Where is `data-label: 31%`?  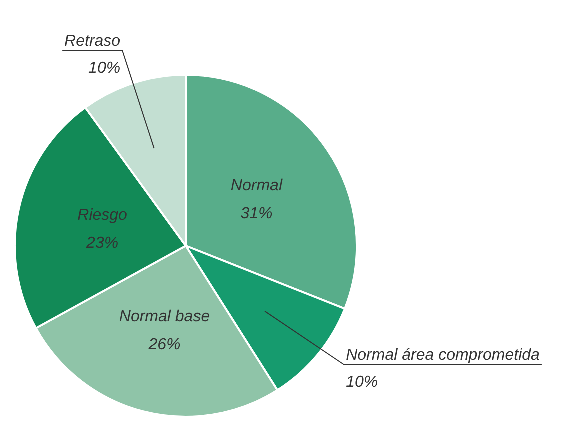
data-label: 31% is located at coordinates (256, 213).